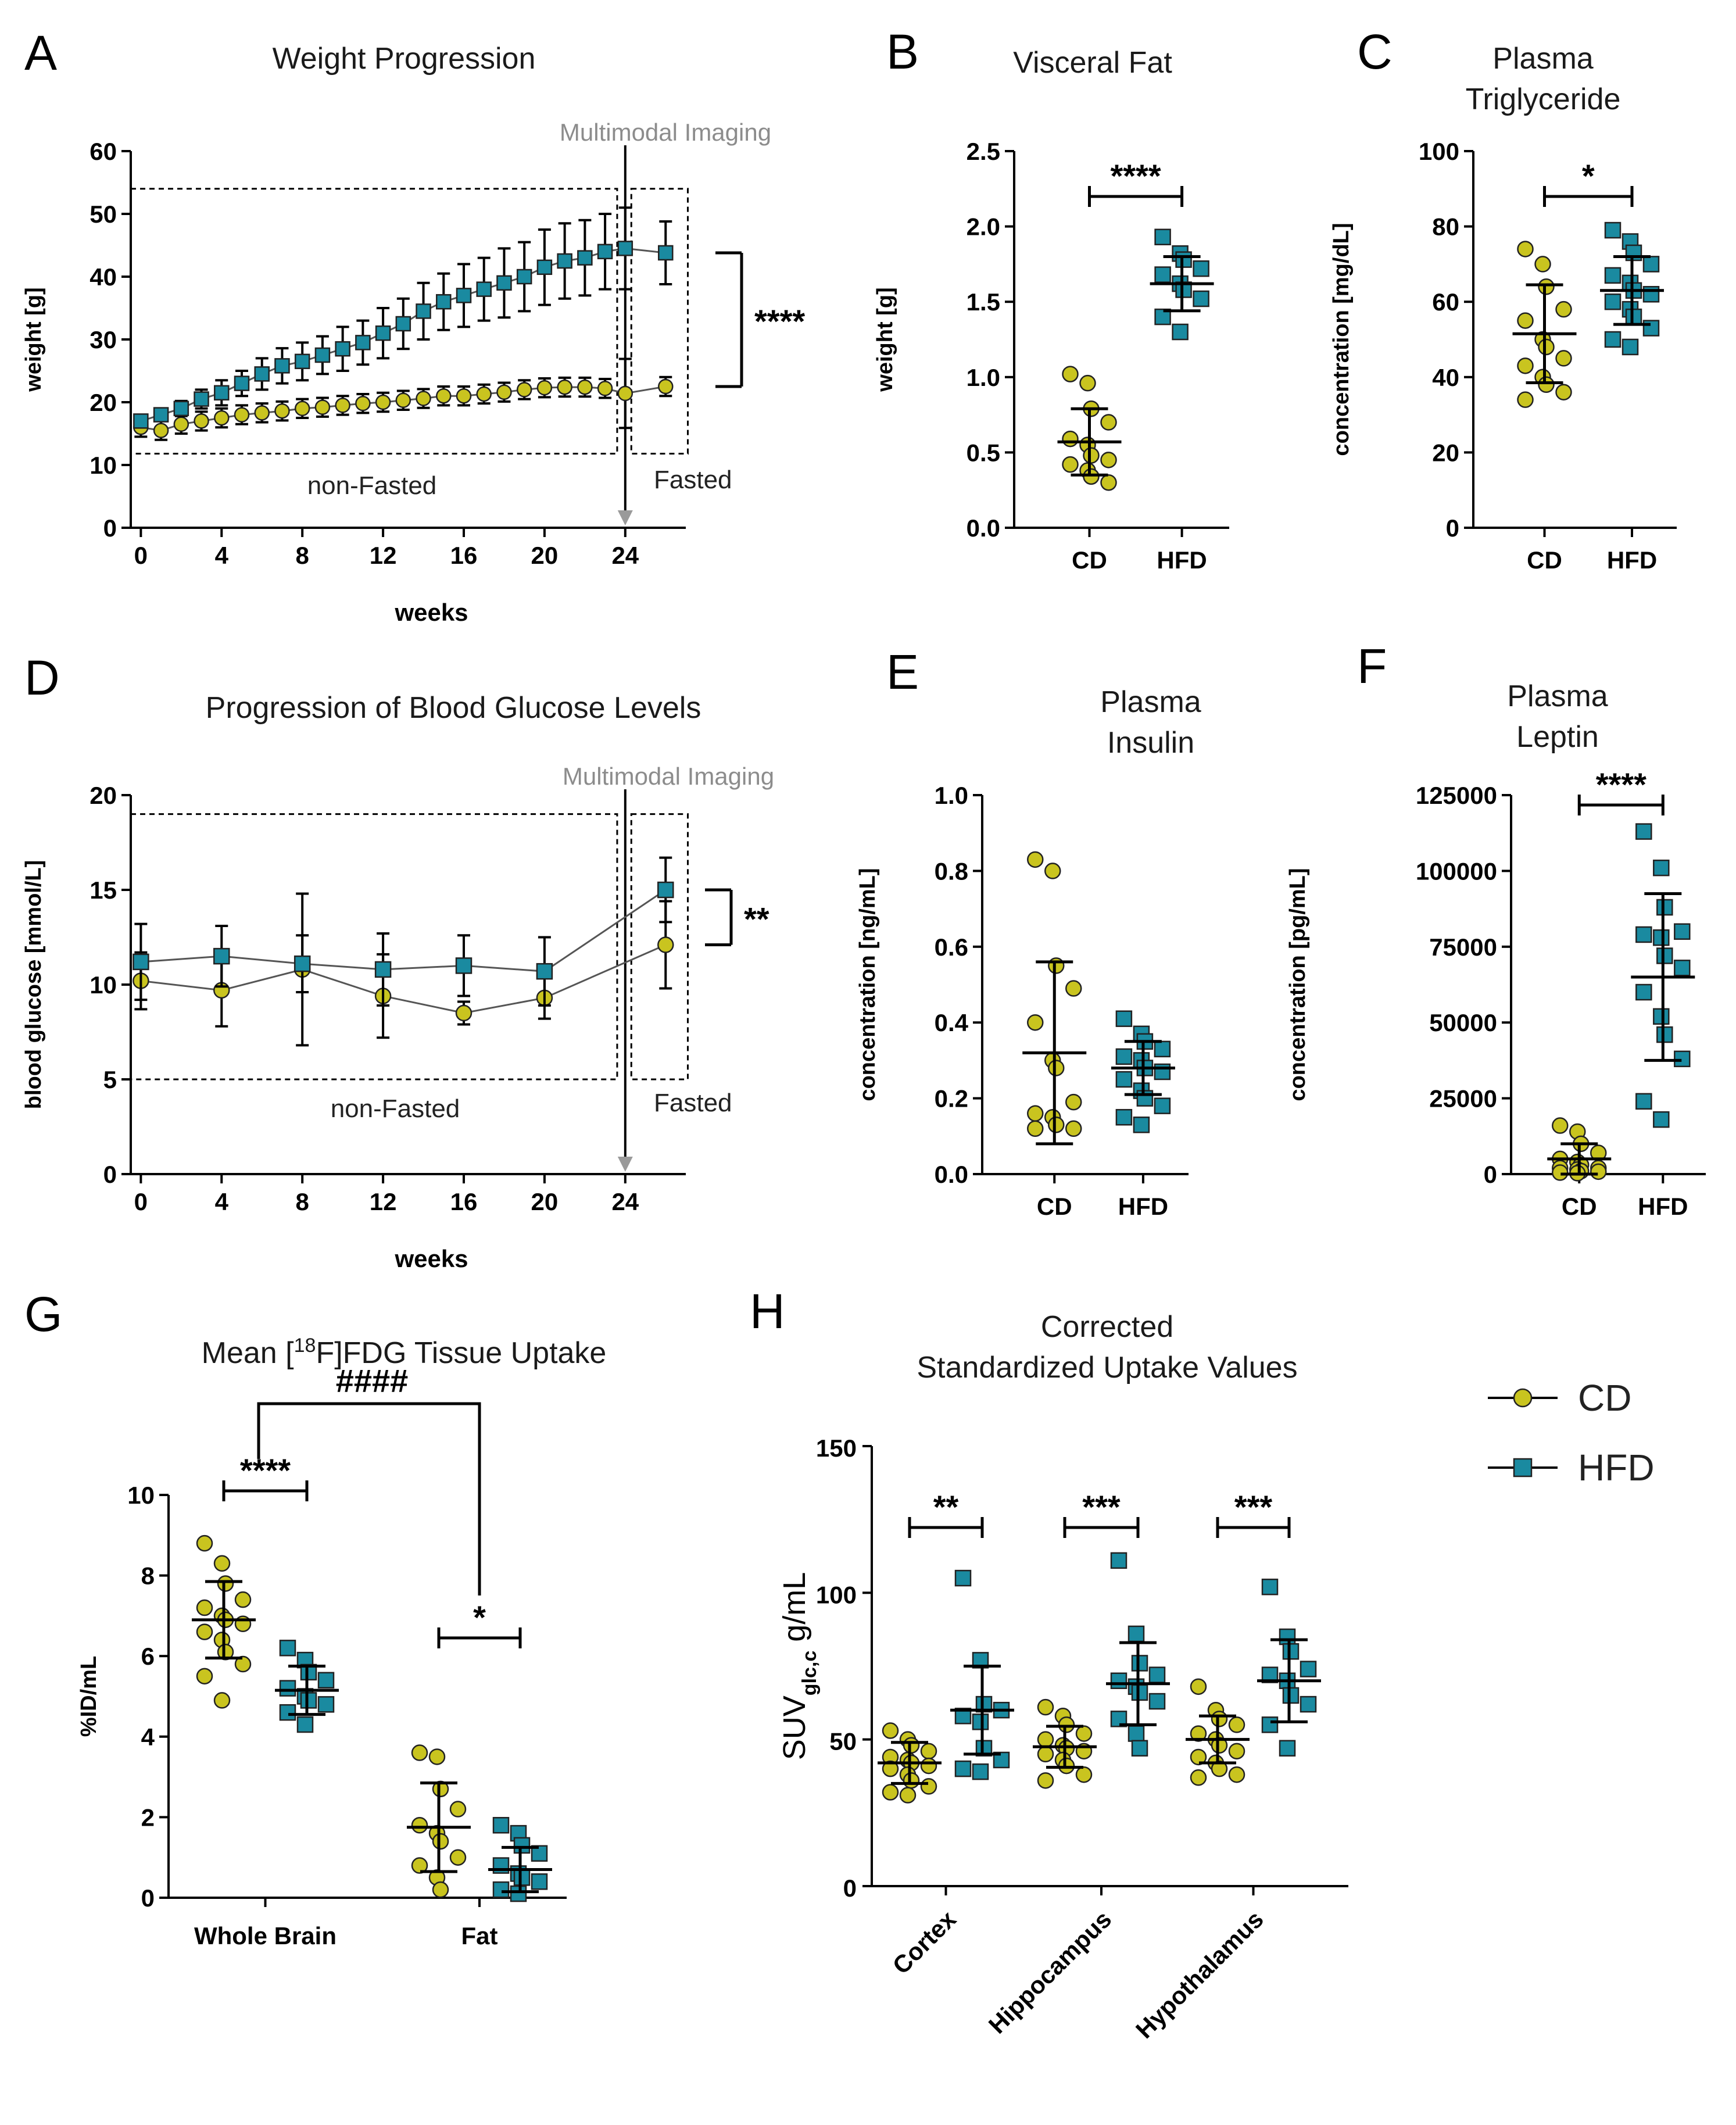 This screenshot has height=2125, width=1736. What do you see at coordinates (40, 53) in the screenshot?
I see `panel-letter: A` at bounding box center [40, 53].